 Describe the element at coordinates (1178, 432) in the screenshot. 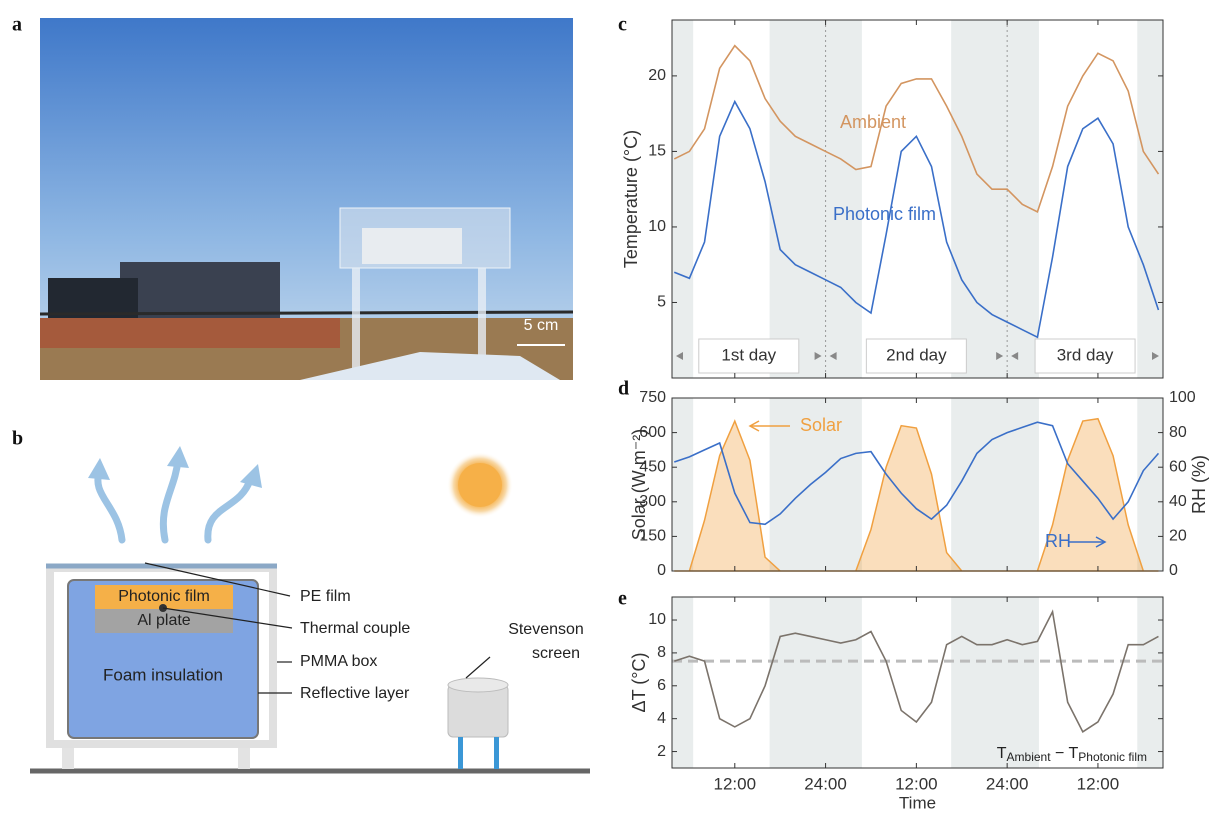

I see `y2-tick-label: 80` at that location.